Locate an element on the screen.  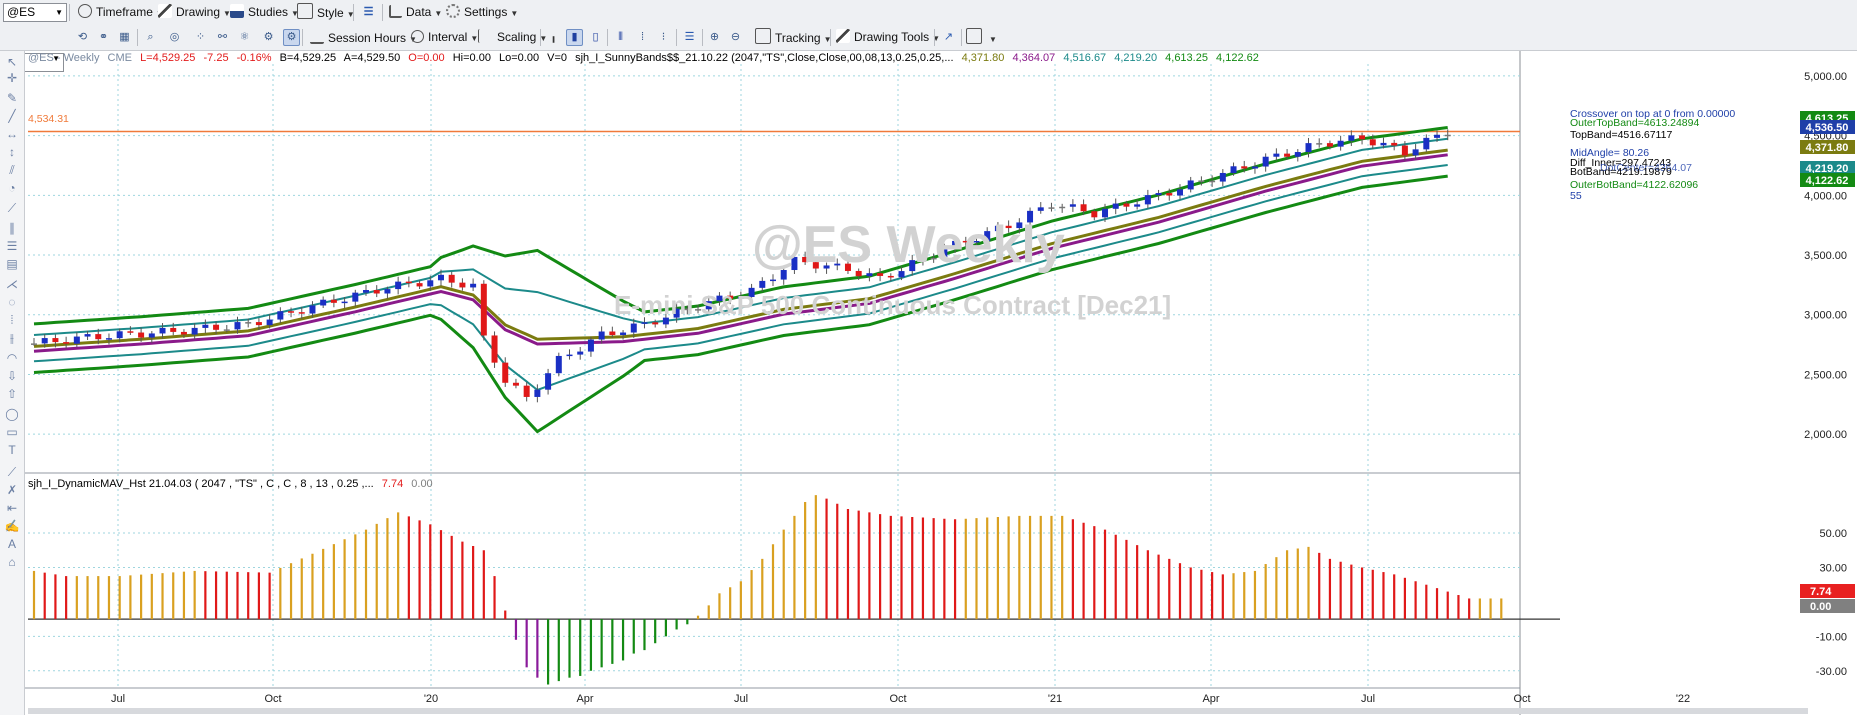
panel-icon: ☰ is located at coordinates (689, 37).